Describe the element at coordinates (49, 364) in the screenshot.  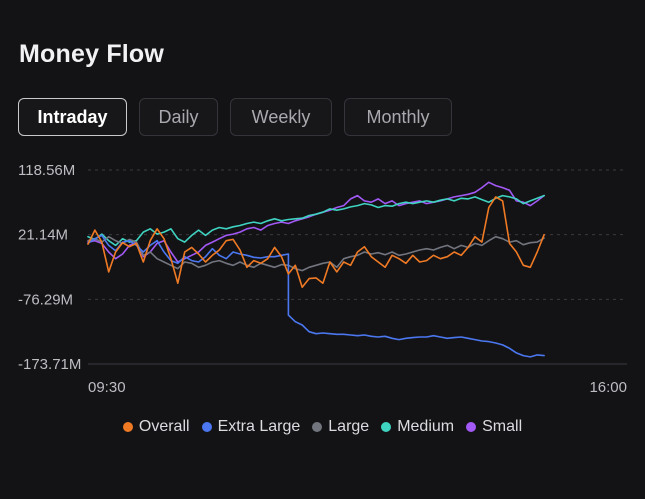
I see `y-tick-label: -173.71M` at that location.